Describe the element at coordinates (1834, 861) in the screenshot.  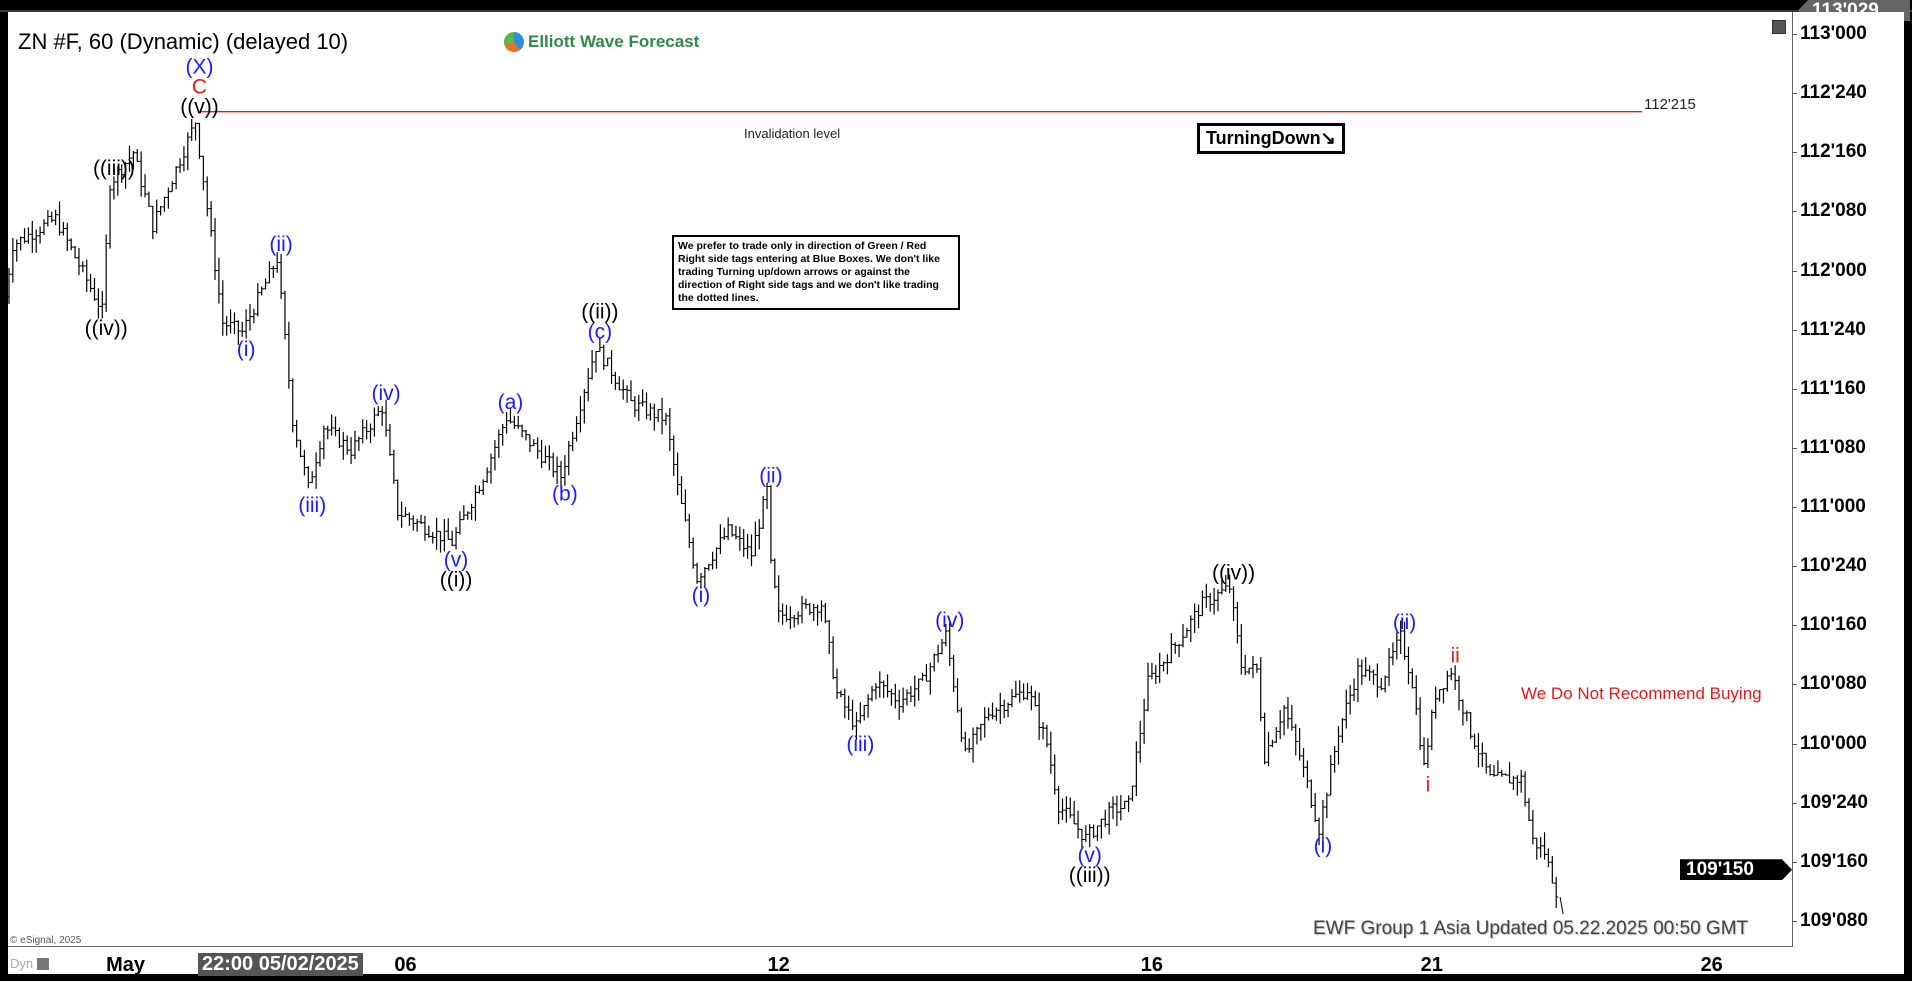
I see `price-tick-label: 109'160` at that location.